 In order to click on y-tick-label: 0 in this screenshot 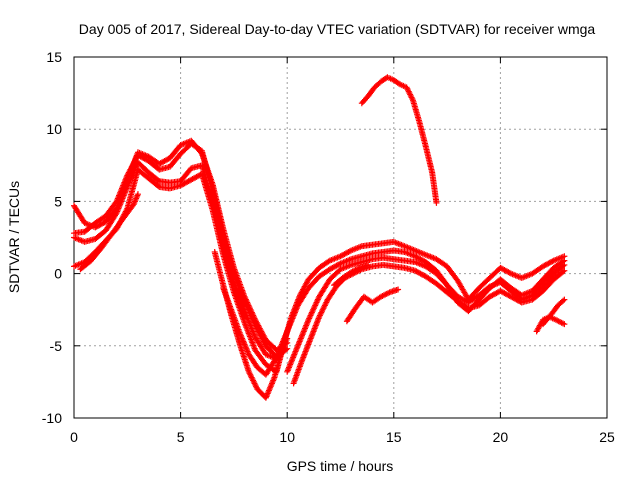, I will do `click(58, 274)`.